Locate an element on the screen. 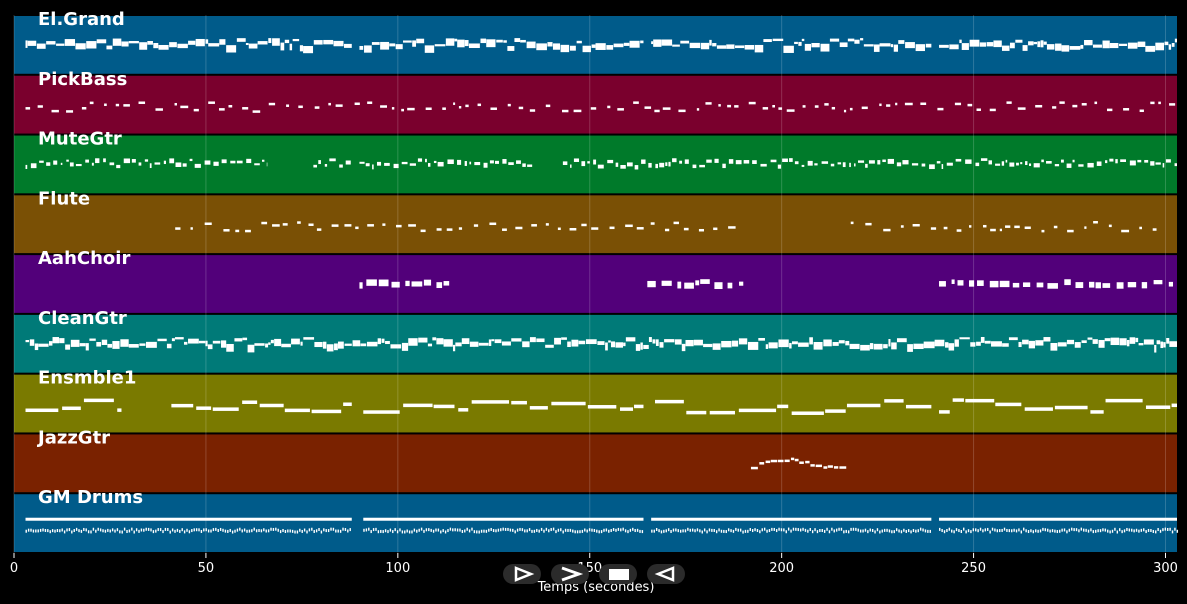 The height and width of the screenshot is (604, 1187). track-lane is located at coordinates (595, 403).